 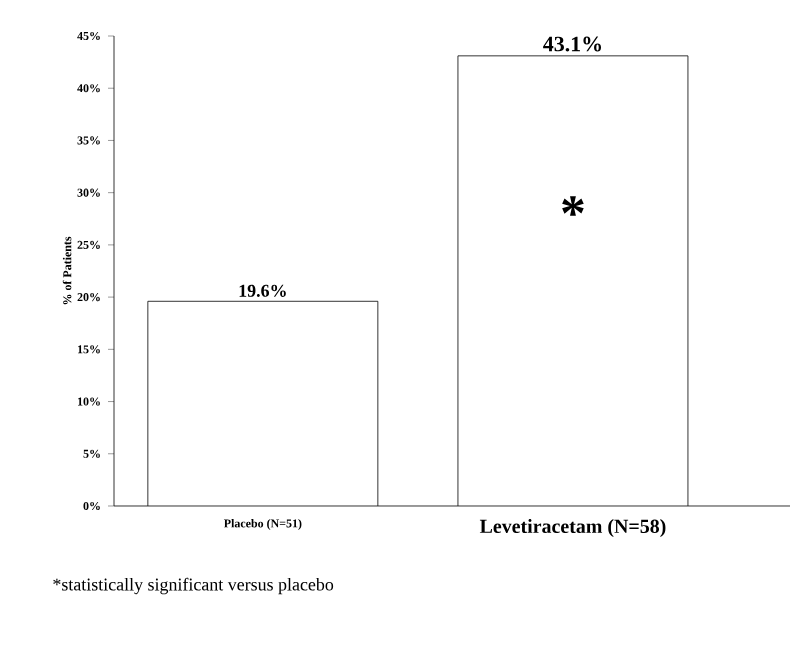 I want to click on data-label: 43.1%, so click(x=572, y=44).